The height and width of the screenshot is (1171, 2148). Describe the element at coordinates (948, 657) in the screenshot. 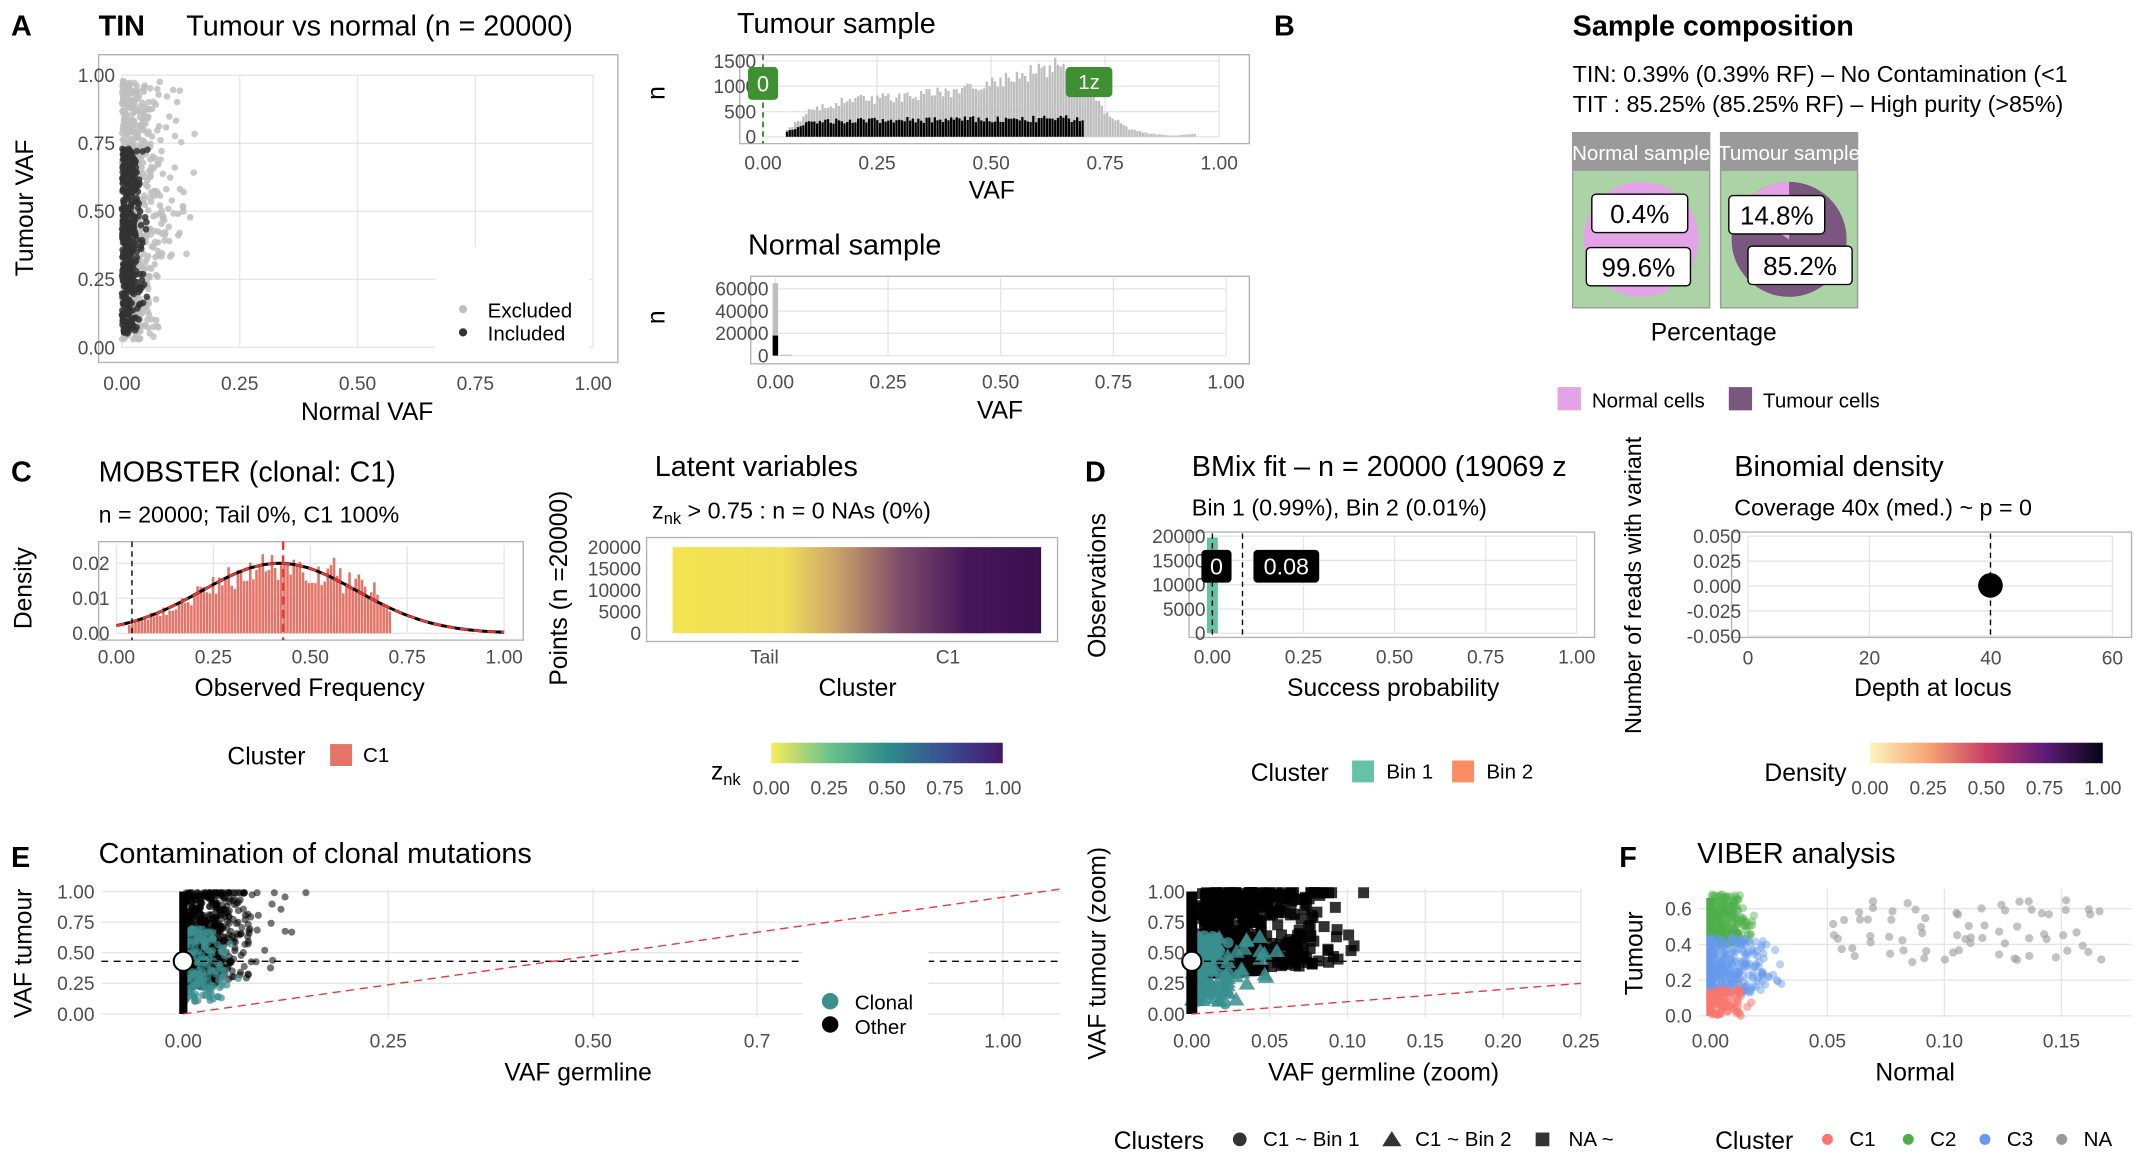

I see `latent-xtick-label: C1` at that location.